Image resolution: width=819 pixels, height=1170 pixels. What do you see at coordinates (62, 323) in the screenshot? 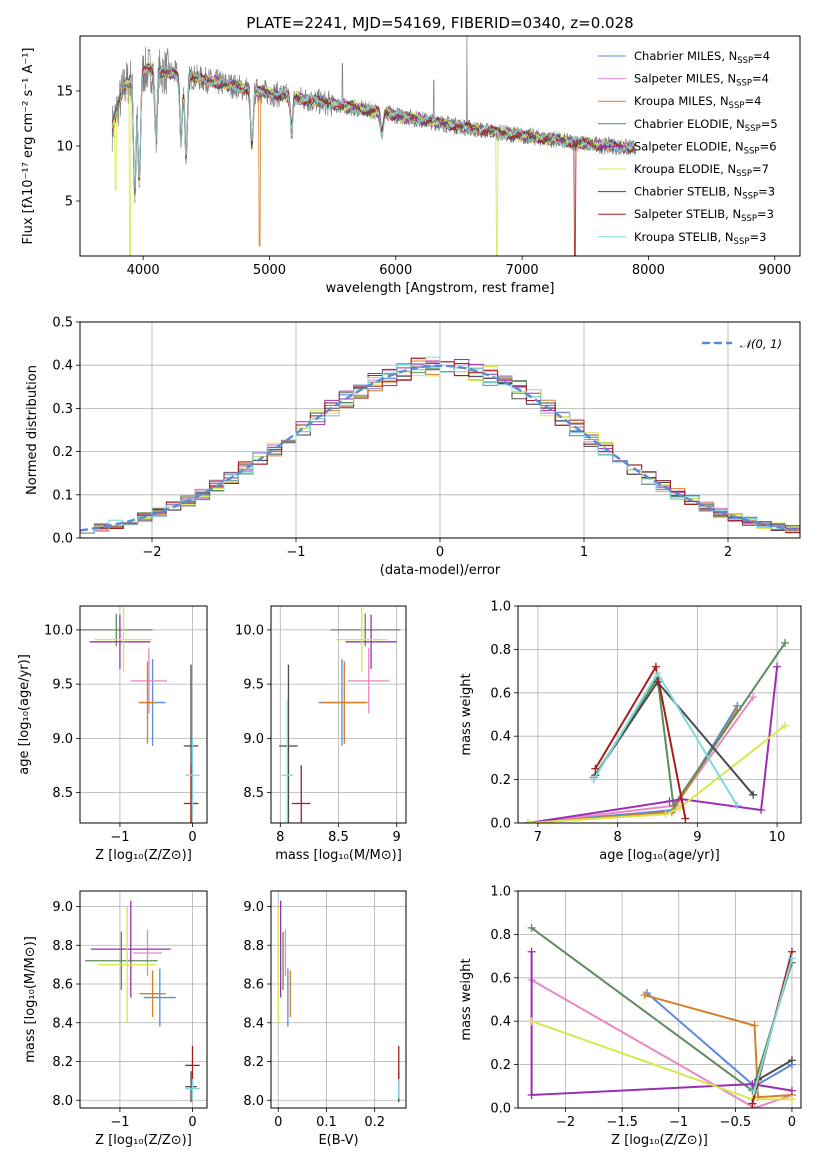
I see `y-tick-label: 0.5` at bounding box center [62, 323].